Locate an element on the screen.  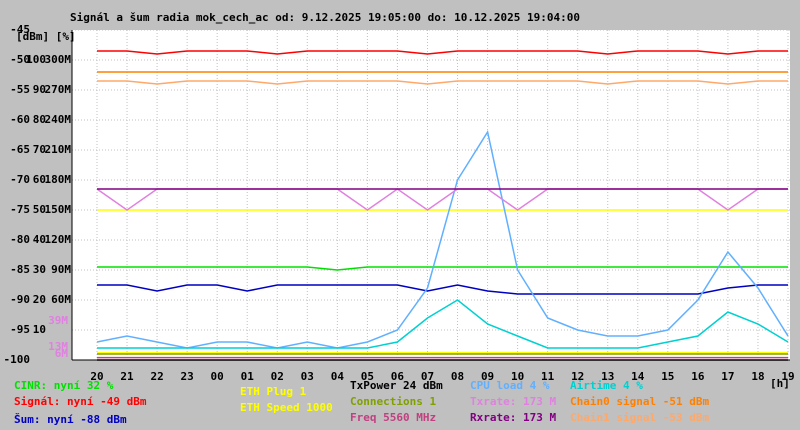
x-tick-label: 11 is located at coordinates (548, 376).